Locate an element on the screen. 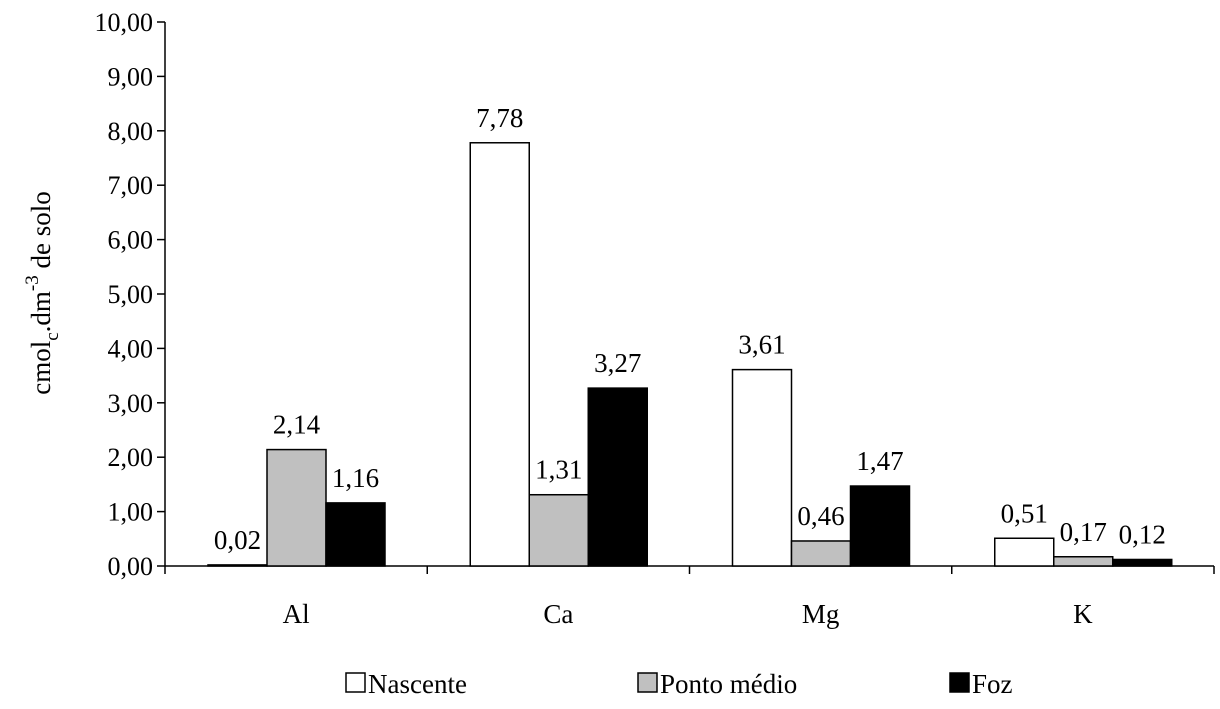 The width and height of the screenshot is (1220, 709). data-label: 1,31 is located at coordinates (558, 470).